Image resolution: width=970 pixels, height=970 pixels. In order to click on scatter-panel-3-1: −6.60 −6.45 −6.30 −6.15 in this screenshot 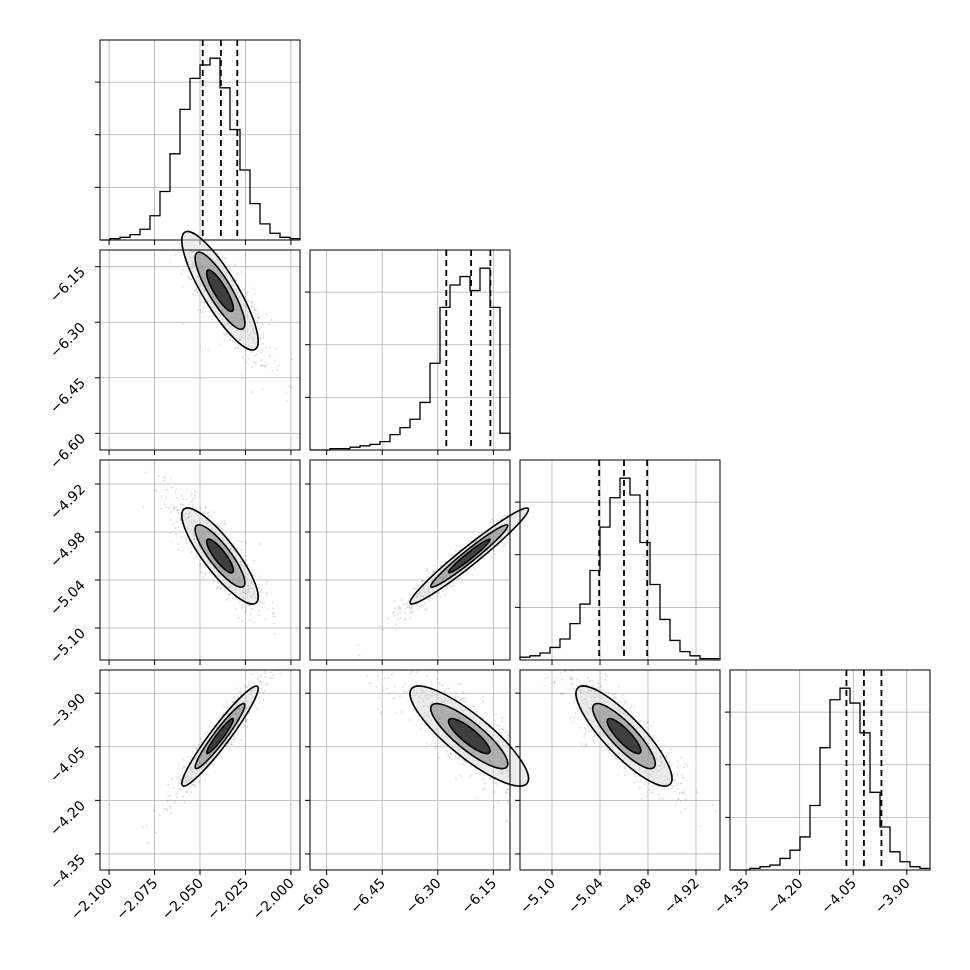, I will do `click(420, 789)`.